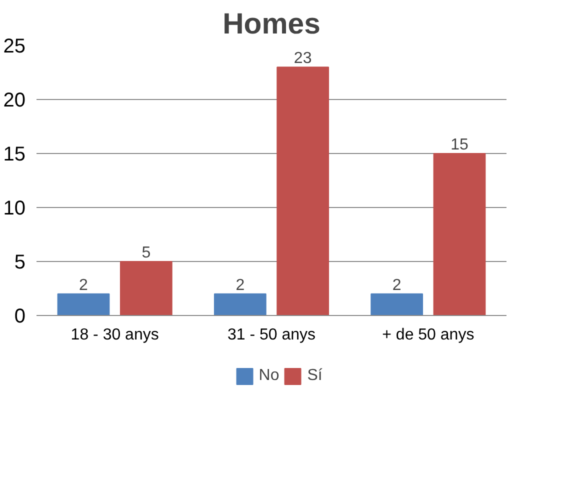 The width and height of the screenshot is (565, 504). Describe the element at coordinates (14, 209) in the screenshot. I see `y-tick-label: 10` at that location.